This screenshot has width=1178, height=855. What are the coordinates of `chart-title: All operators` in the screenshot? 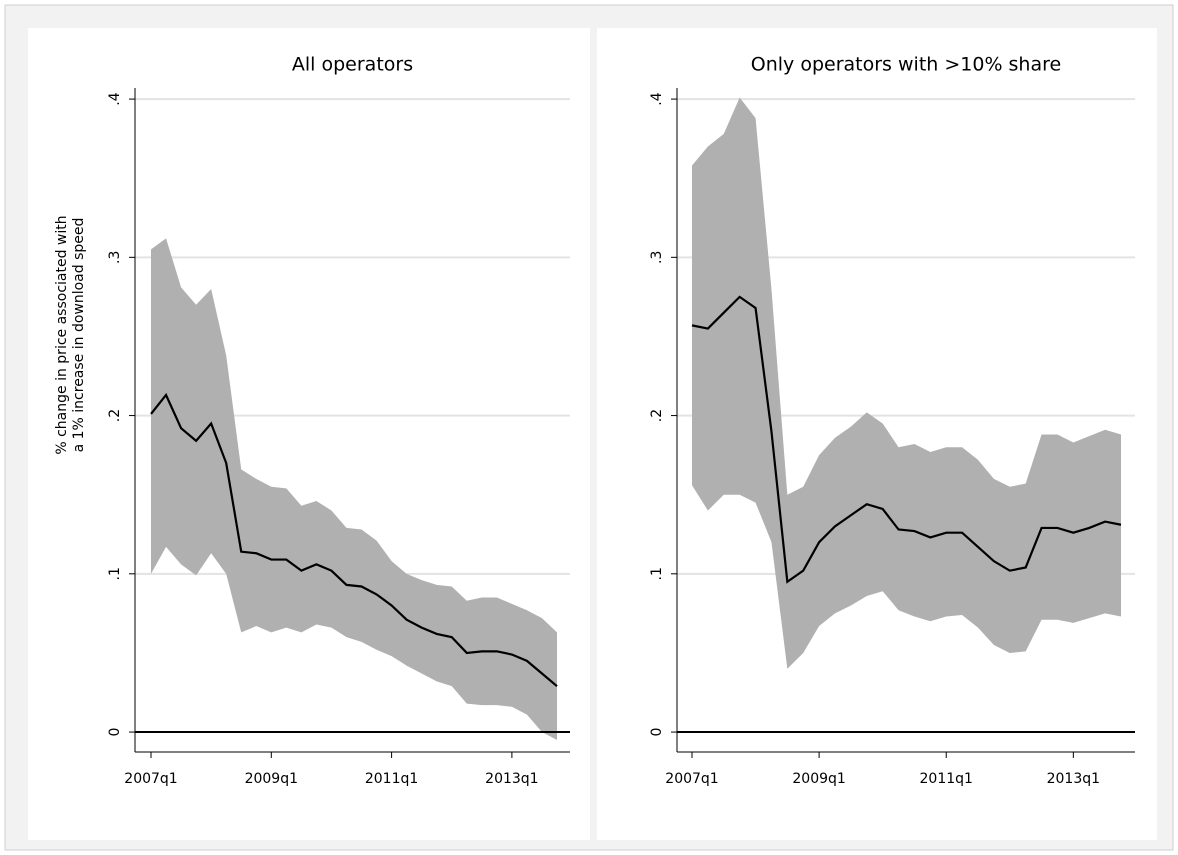 It's located at (352, 65).